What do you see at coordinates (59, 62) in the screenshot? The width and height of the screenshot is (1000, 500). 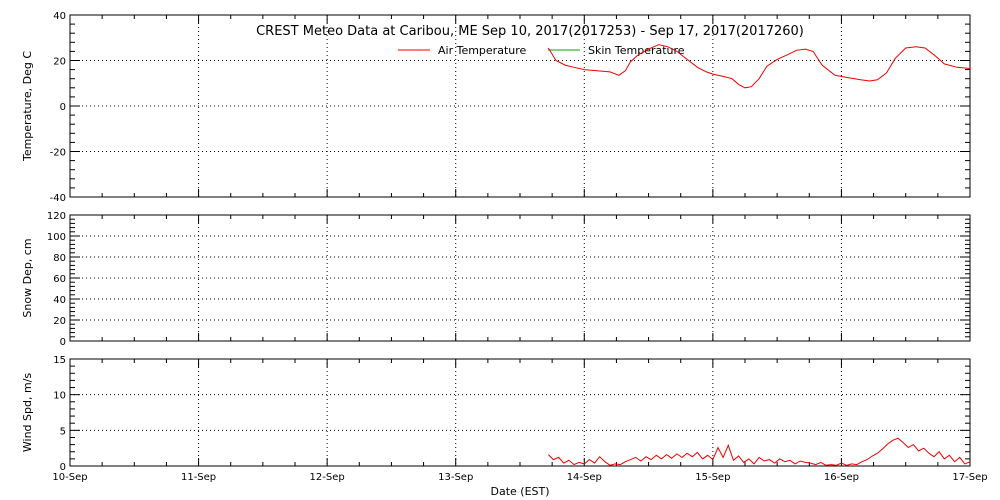 I see `temperature-y-tick-label: 20` at bounding box center [59, 62].